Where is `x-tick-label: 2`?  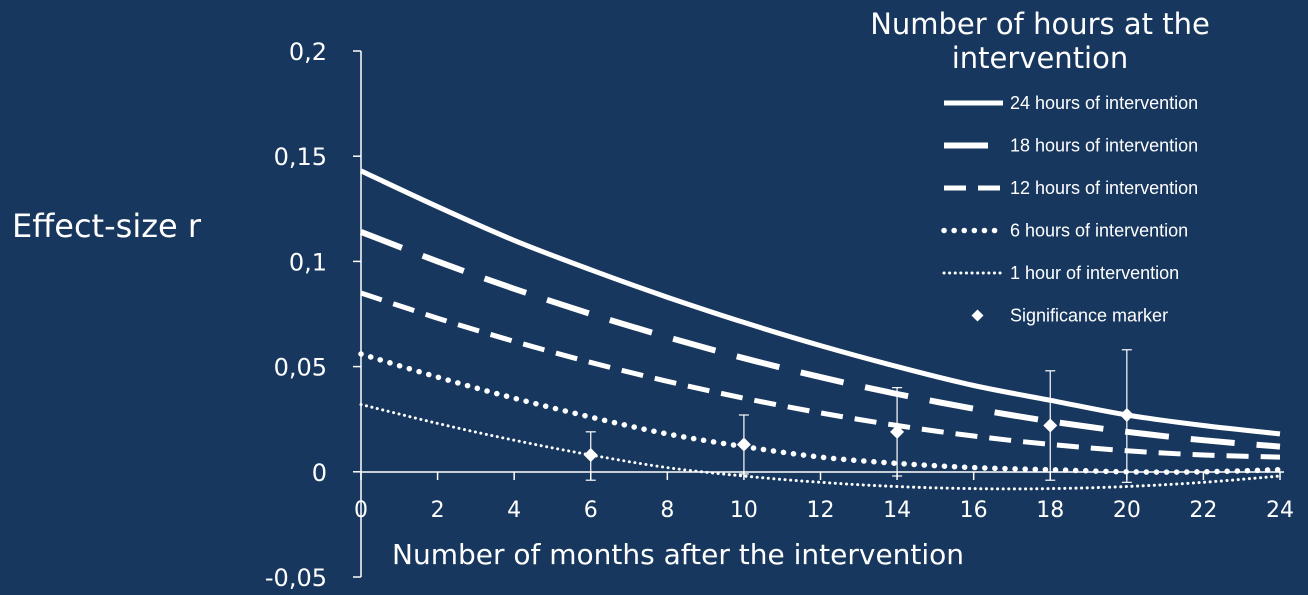 x-tick-label: 2 is located at coordinates (438, 510).